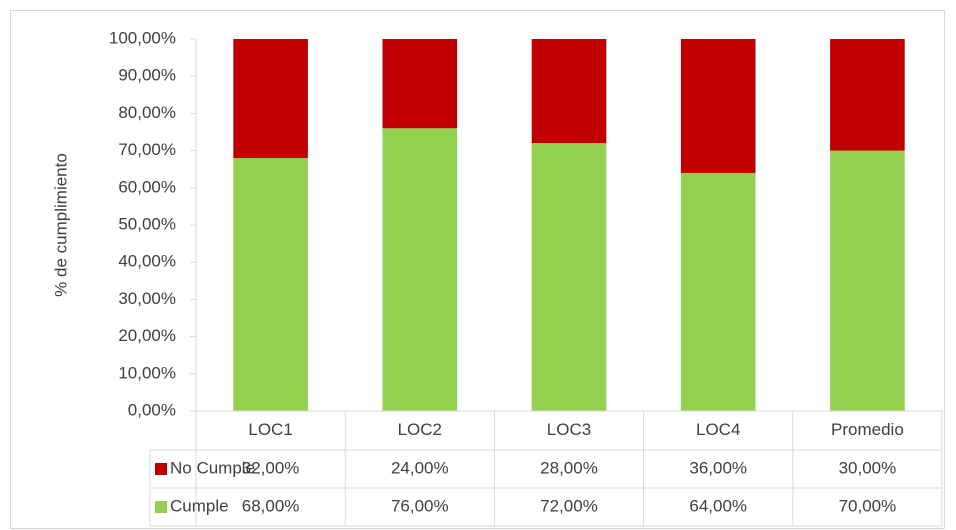  What do you see at coordinates (212, 467) in the screenshot?
I see `legend-label: No Cumple` at bounding box center [212, 467].